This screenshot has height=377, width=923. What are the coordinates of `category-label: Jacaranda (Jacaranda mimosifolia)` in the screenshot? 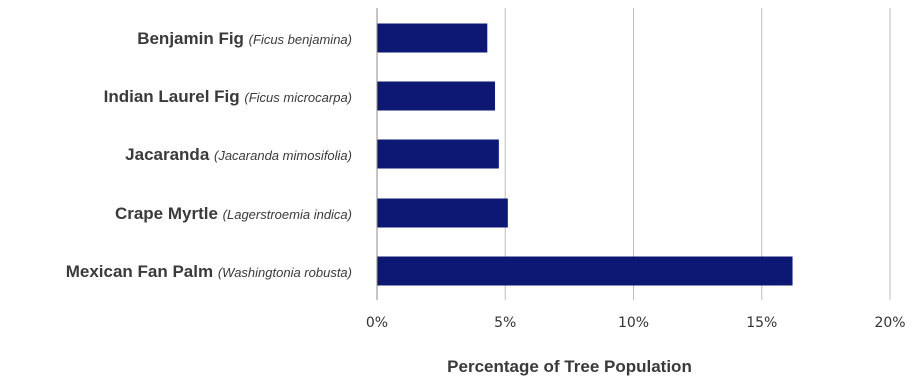 It's located at (238, 154).